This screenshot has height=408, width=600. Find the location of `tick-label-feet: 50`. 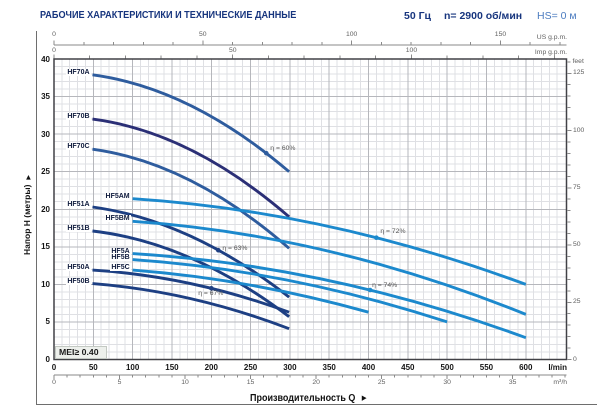

tick-label-feet: 50 is located at coordinates (577, 244).